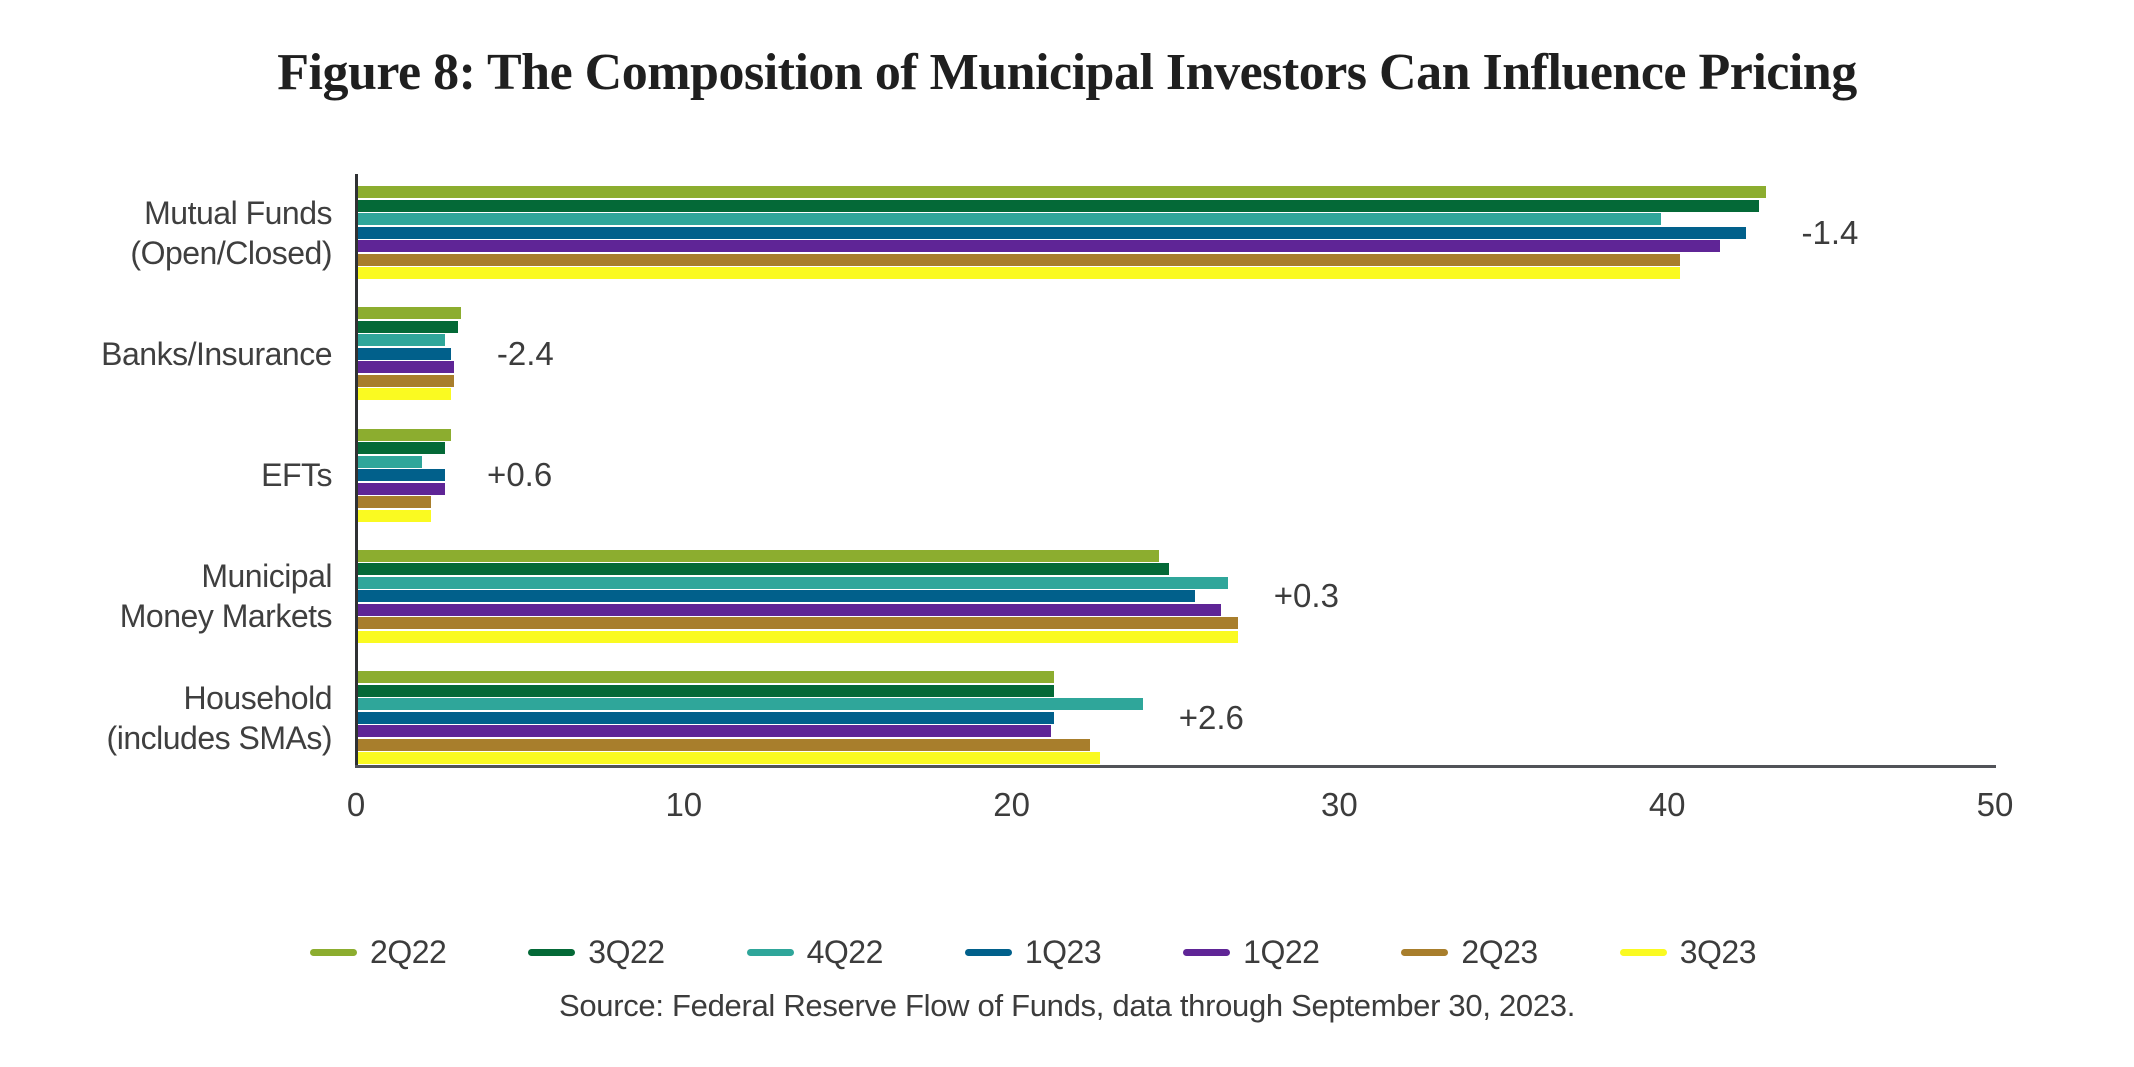 This screenshot has width=2134, height=1067. Describe the element at coordinates (706, 690) in the screenshot. I see `bar-3Q22-cat4` at that location.